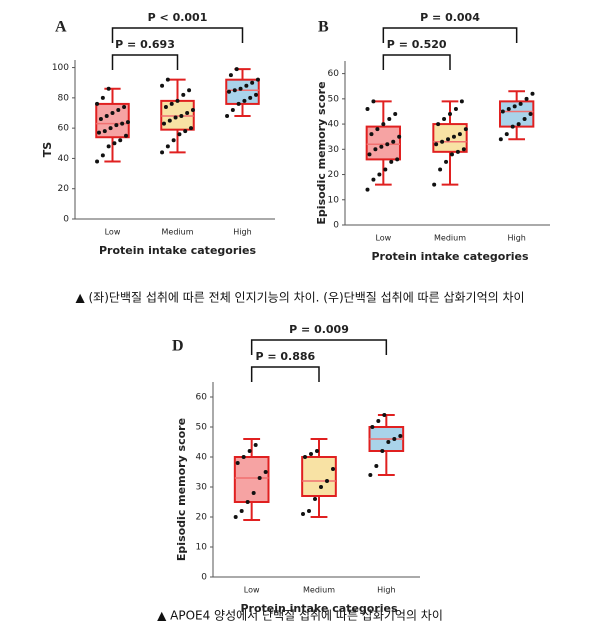 The height and width of the screenshot is (635, 600). What do you see at coordinates (202, 458) in the screenshot?
I see `y-tick-label: 40` at bounding box center [202, 458].